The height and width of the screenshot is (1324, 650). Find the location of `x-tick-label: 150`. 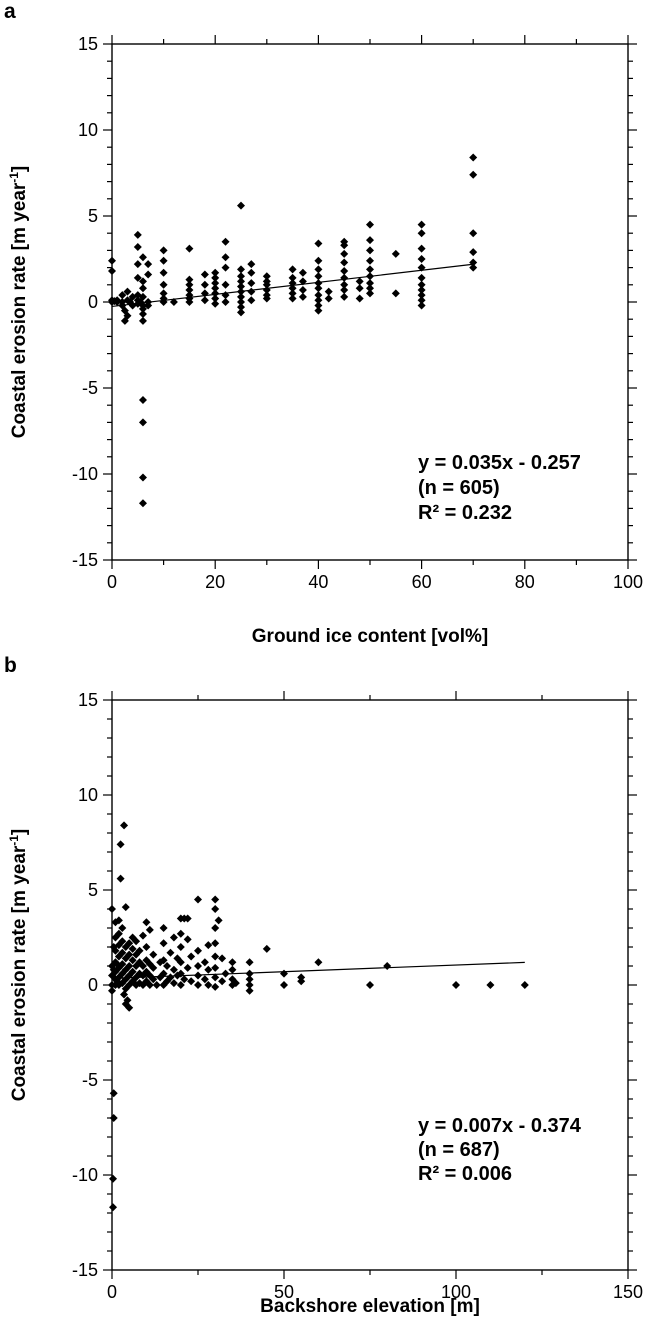

x-tick-label: 150 is located at coordinates (628, 1292).